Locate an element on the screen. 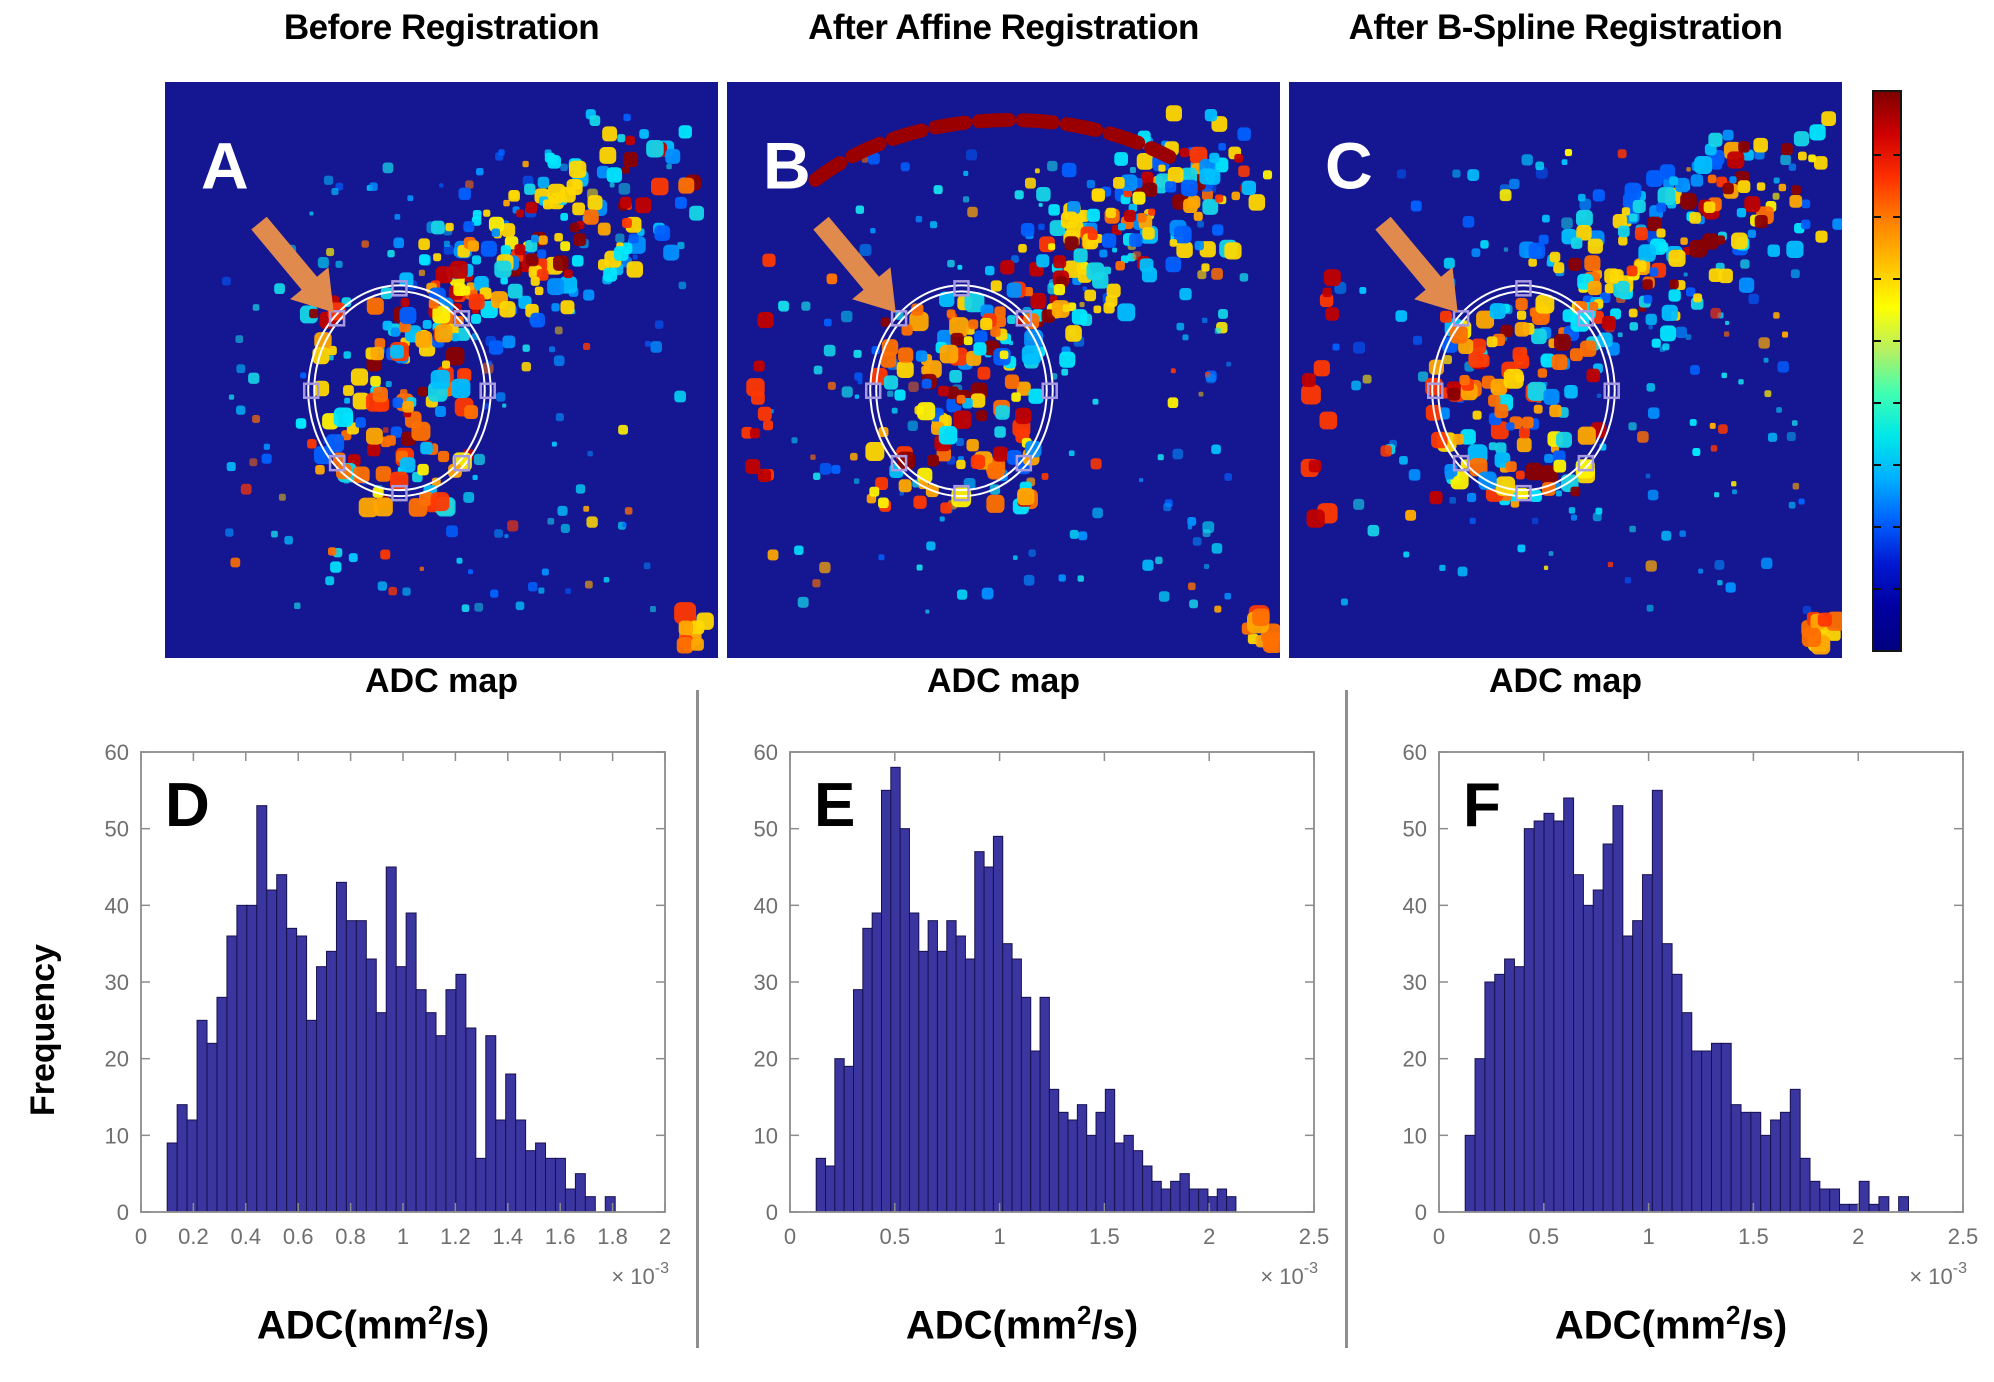 The image size is (1994, 1382). jet-colorbar is located at coordinates (1887, 371).